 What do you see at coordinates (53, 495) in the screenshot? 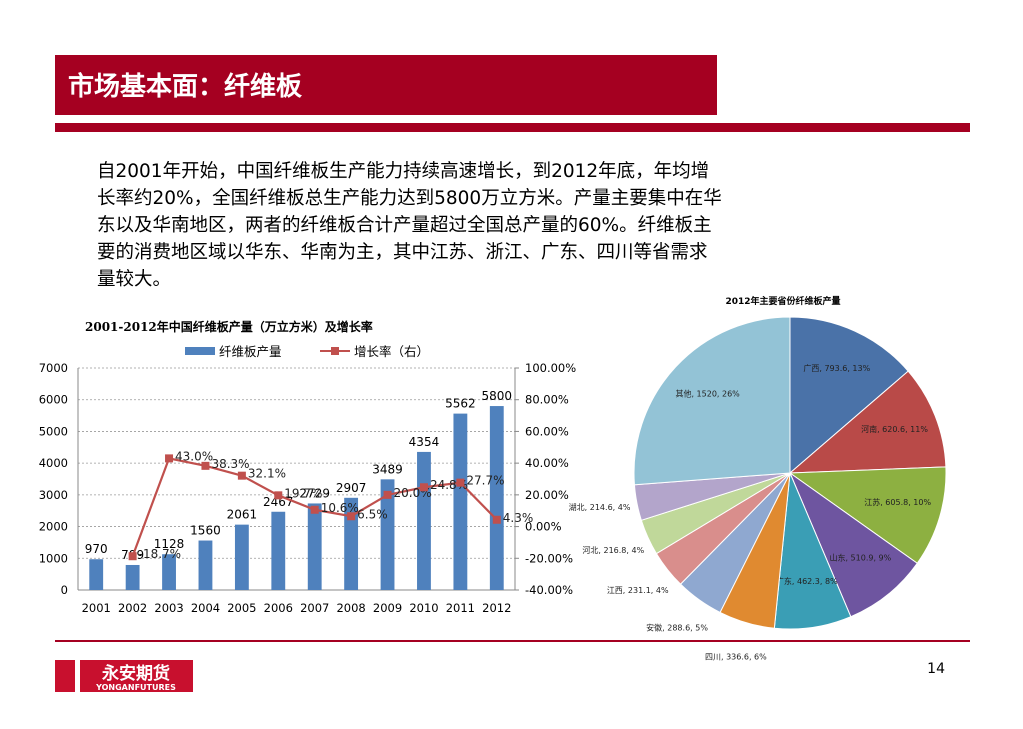
I see `y-tick-label: 3000` at bounding box center [53, 495].